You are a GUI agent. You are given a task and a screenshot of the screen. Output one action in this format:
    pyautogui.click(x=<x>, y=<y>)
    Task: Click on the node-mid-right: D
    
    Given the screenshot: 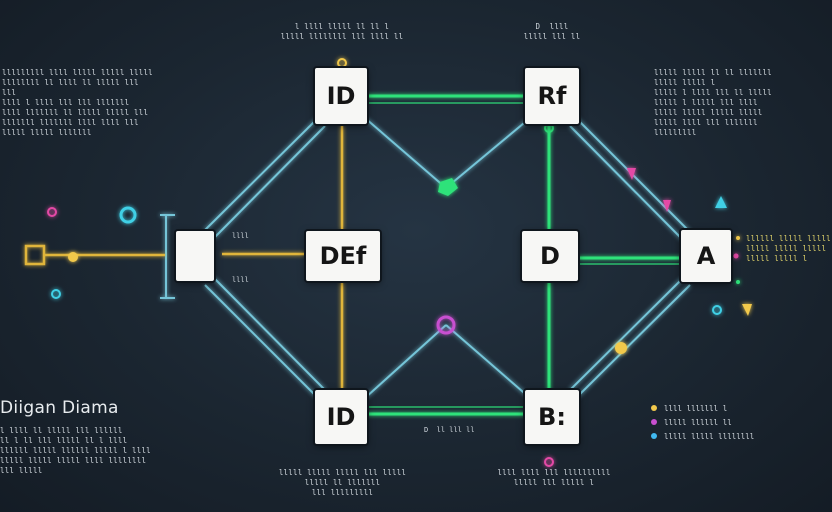 What is the action you would take?
    pyautogui.click(x=550, y=256)
    